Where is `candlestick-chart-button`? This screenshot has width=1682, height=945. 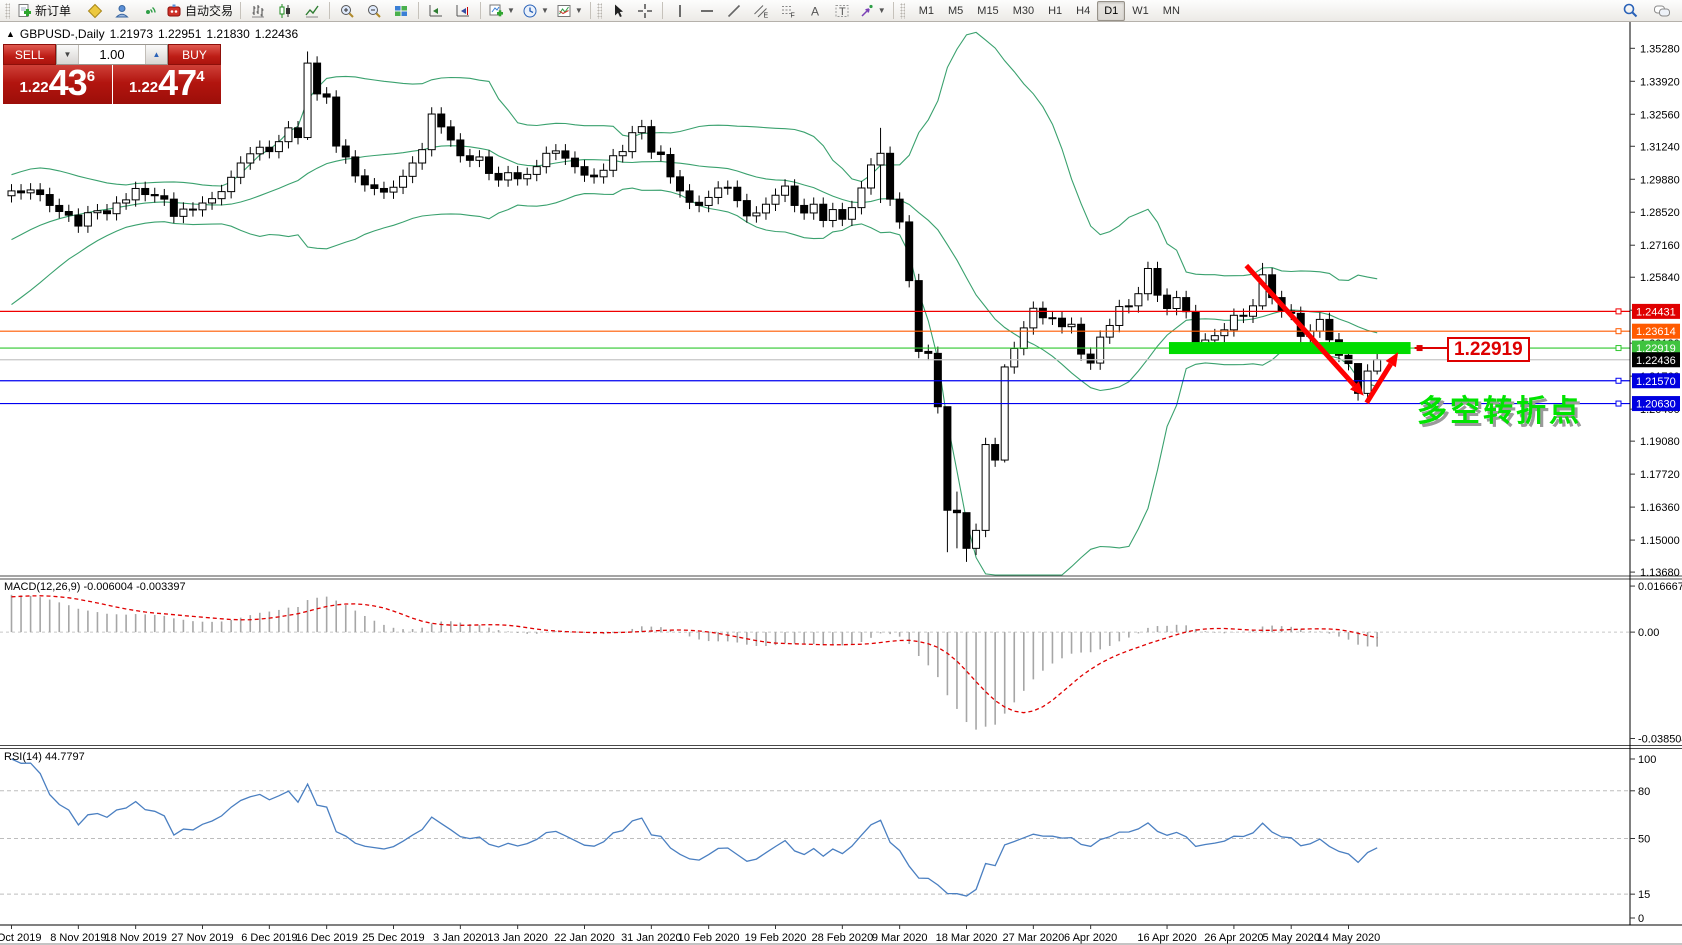
candlestick-chart-button is located at coordinates (285, 11).